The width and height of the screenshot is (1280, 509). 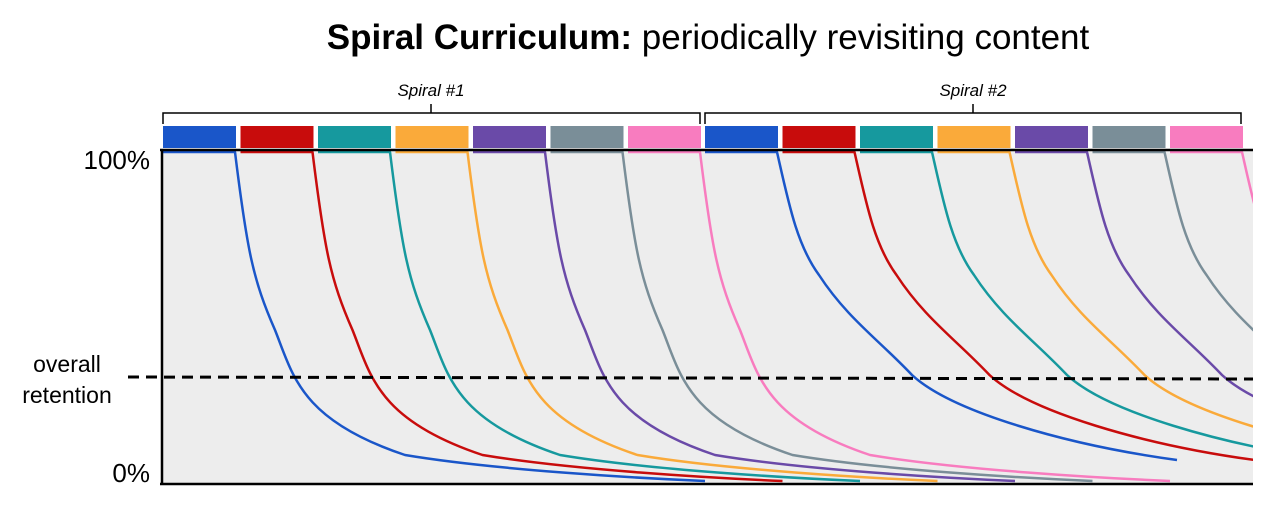 I want to click on spiral-1-brace: Spiral #1, so click(x=431, y=102).